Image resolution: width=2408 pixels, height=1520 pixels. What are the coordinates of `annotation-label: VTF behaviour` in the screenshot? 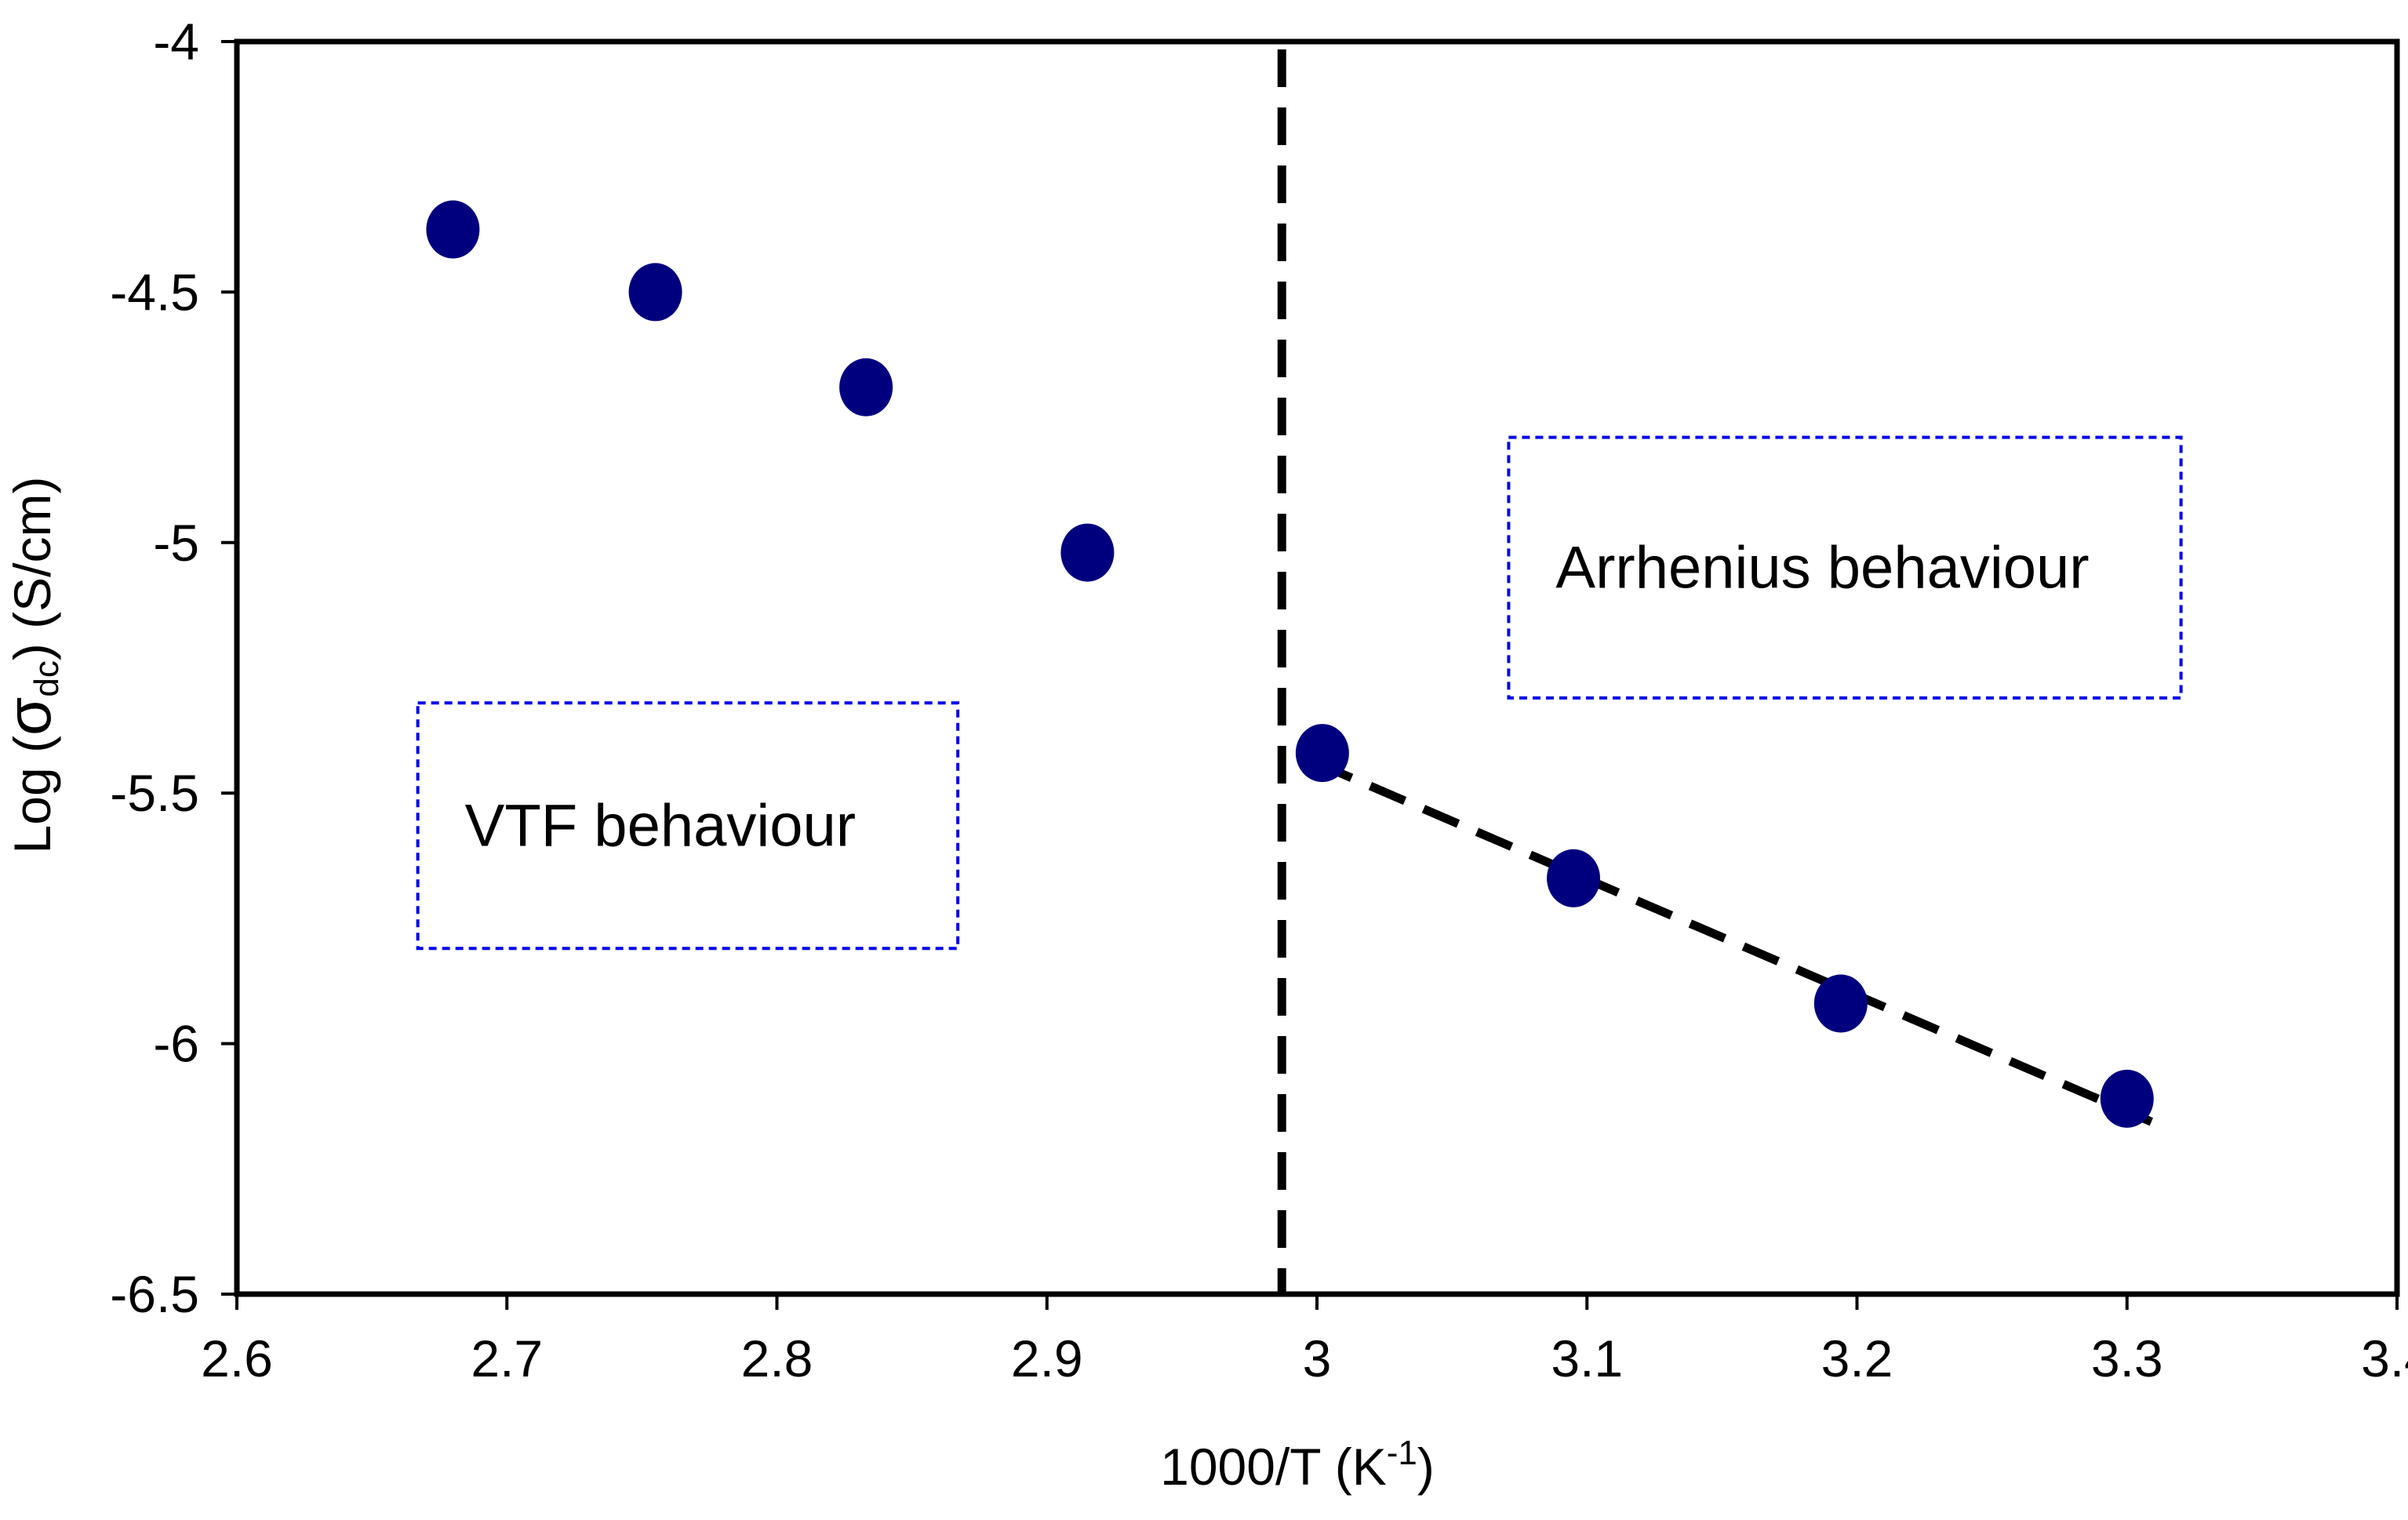 It's located at (660, 826).